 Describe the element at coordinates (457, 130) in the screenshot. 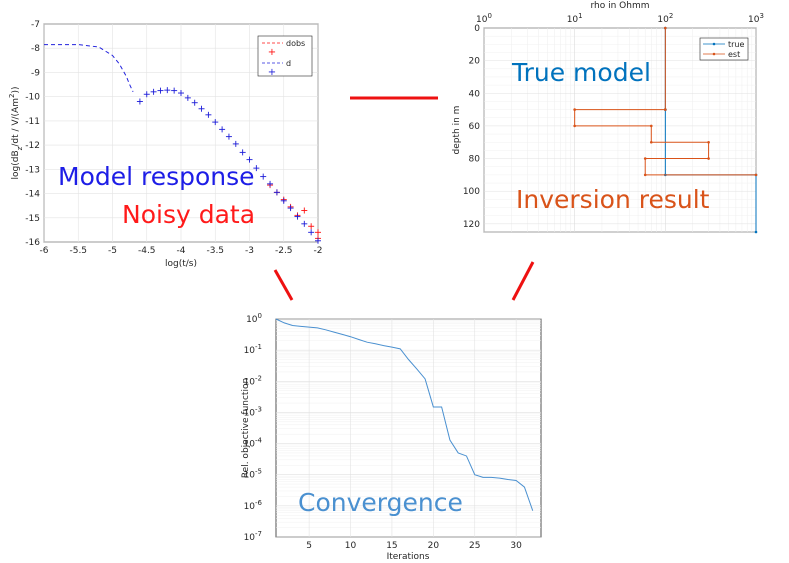

I see `inversion-y-label: depth in m` at that location.